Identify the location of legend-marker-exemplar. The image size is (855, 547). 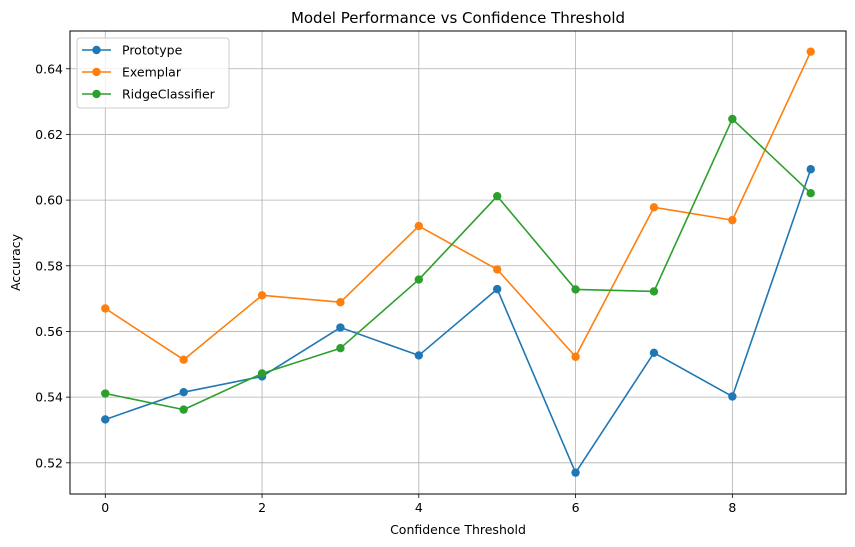
(96, 72).